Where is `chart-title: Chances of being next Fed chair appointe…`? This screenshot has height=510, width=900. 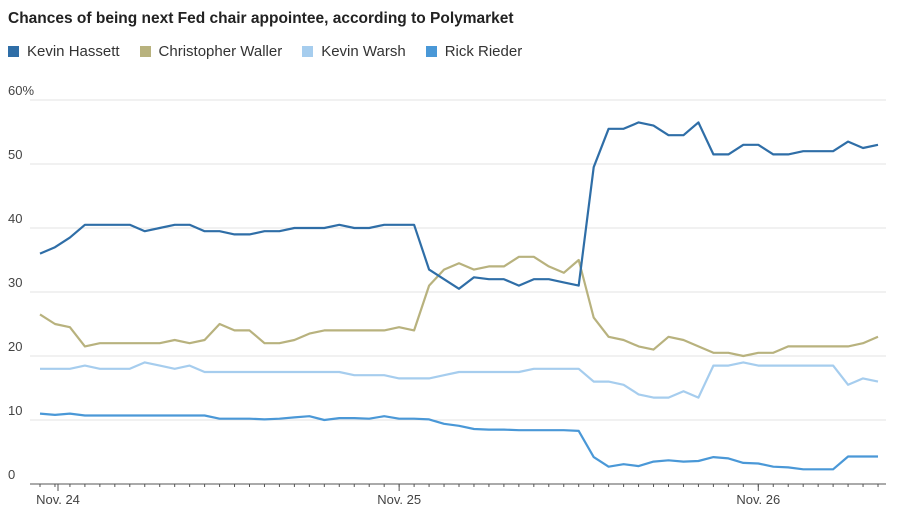 chart-title: Chances of being next Fed chair appointe… is located at coordinates (261, 18).